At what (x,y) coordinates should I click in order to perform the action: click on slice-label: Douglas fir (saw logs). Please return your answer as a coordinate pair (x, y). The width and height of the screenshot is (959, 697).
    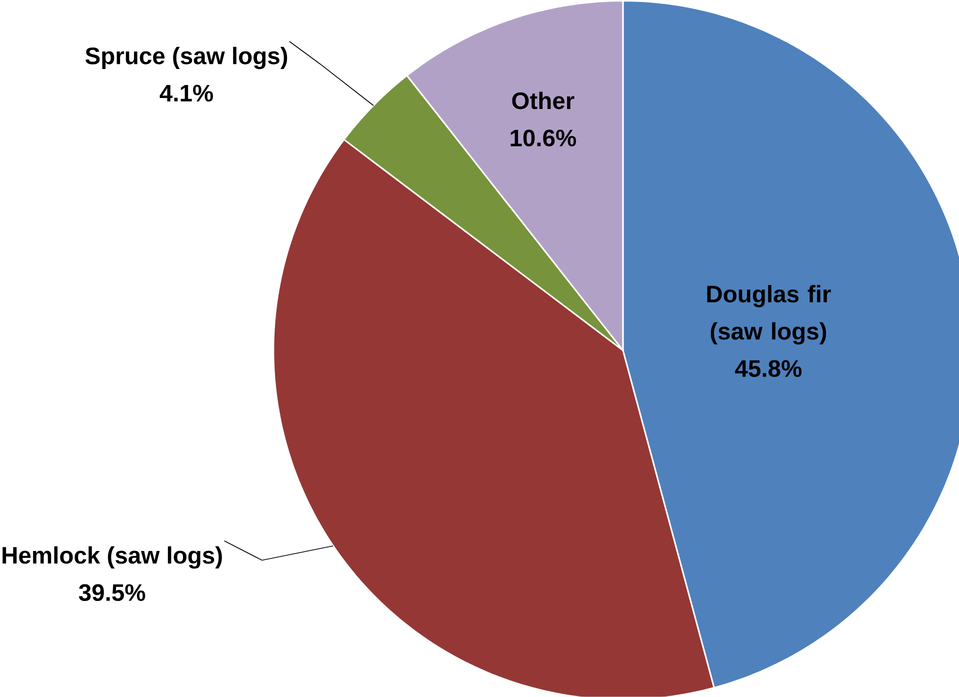
    Looking at the image, I should click on (769, 315).